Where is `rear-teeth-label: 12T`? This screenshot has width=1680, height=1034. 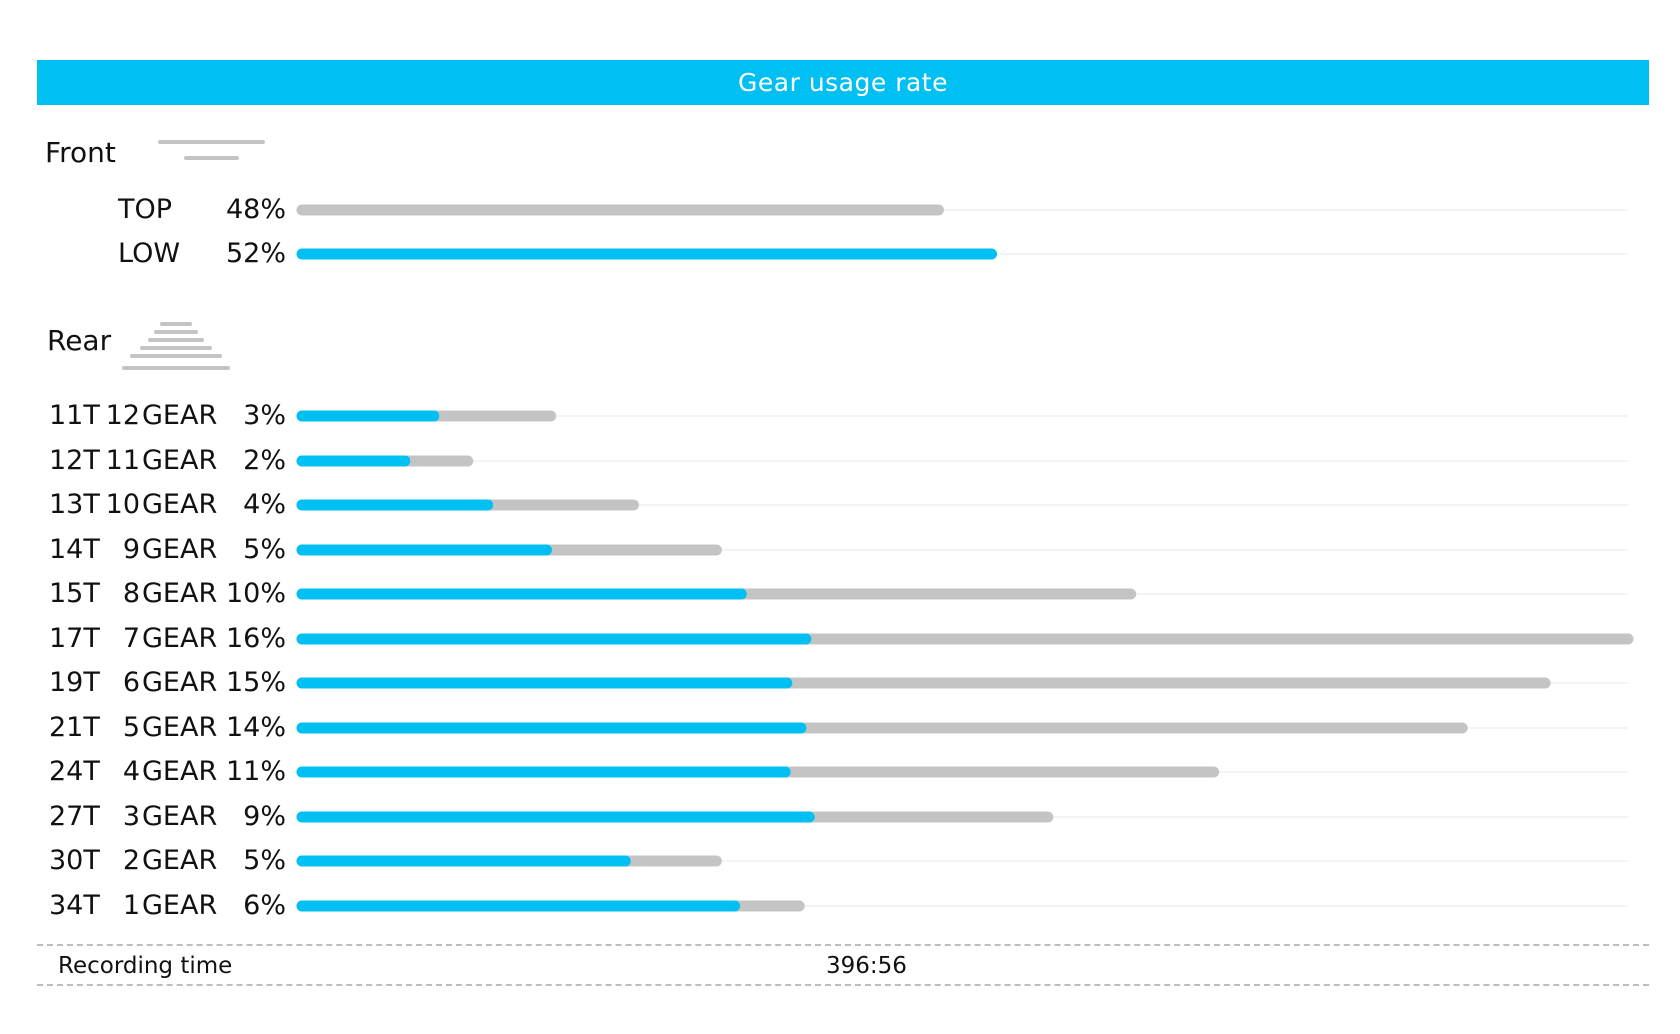
rear-teeth-label: 12T is located at coordinates (74, 460).